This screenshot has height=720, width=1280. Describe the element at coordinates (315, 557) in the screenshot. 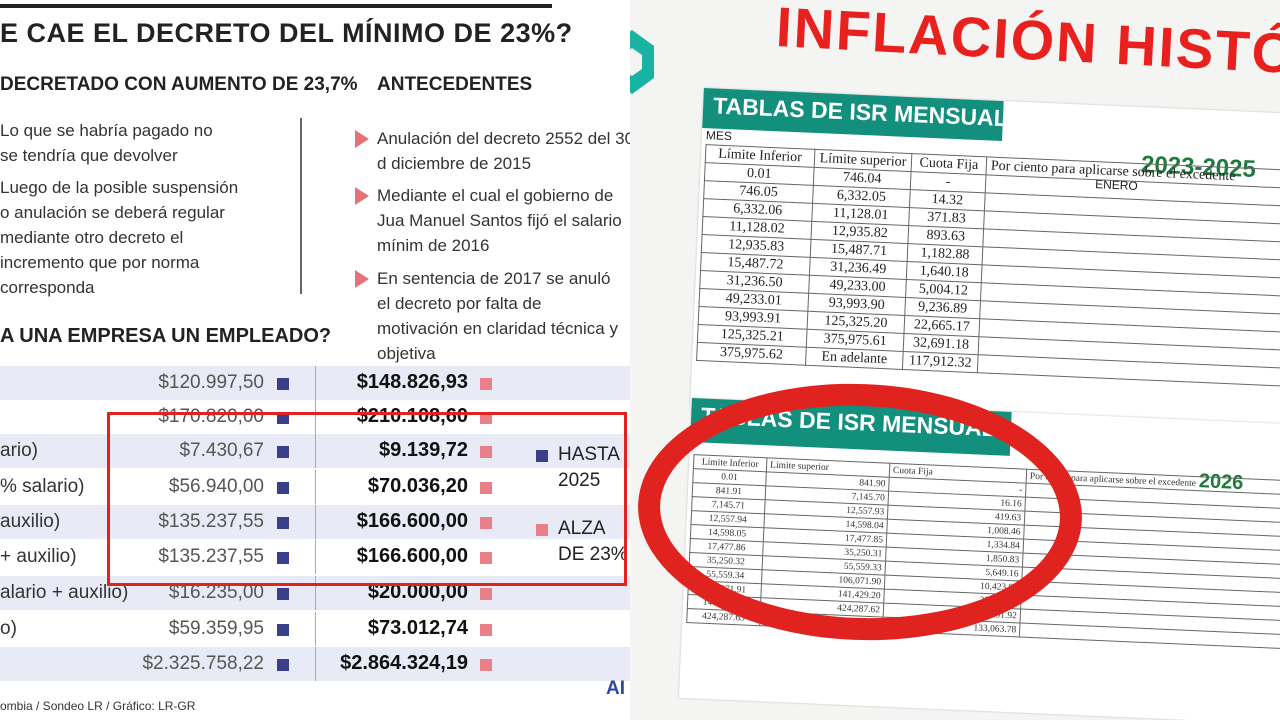

I see `table-row: + auxilio) $135.237,55 $166.600,00` at that location.